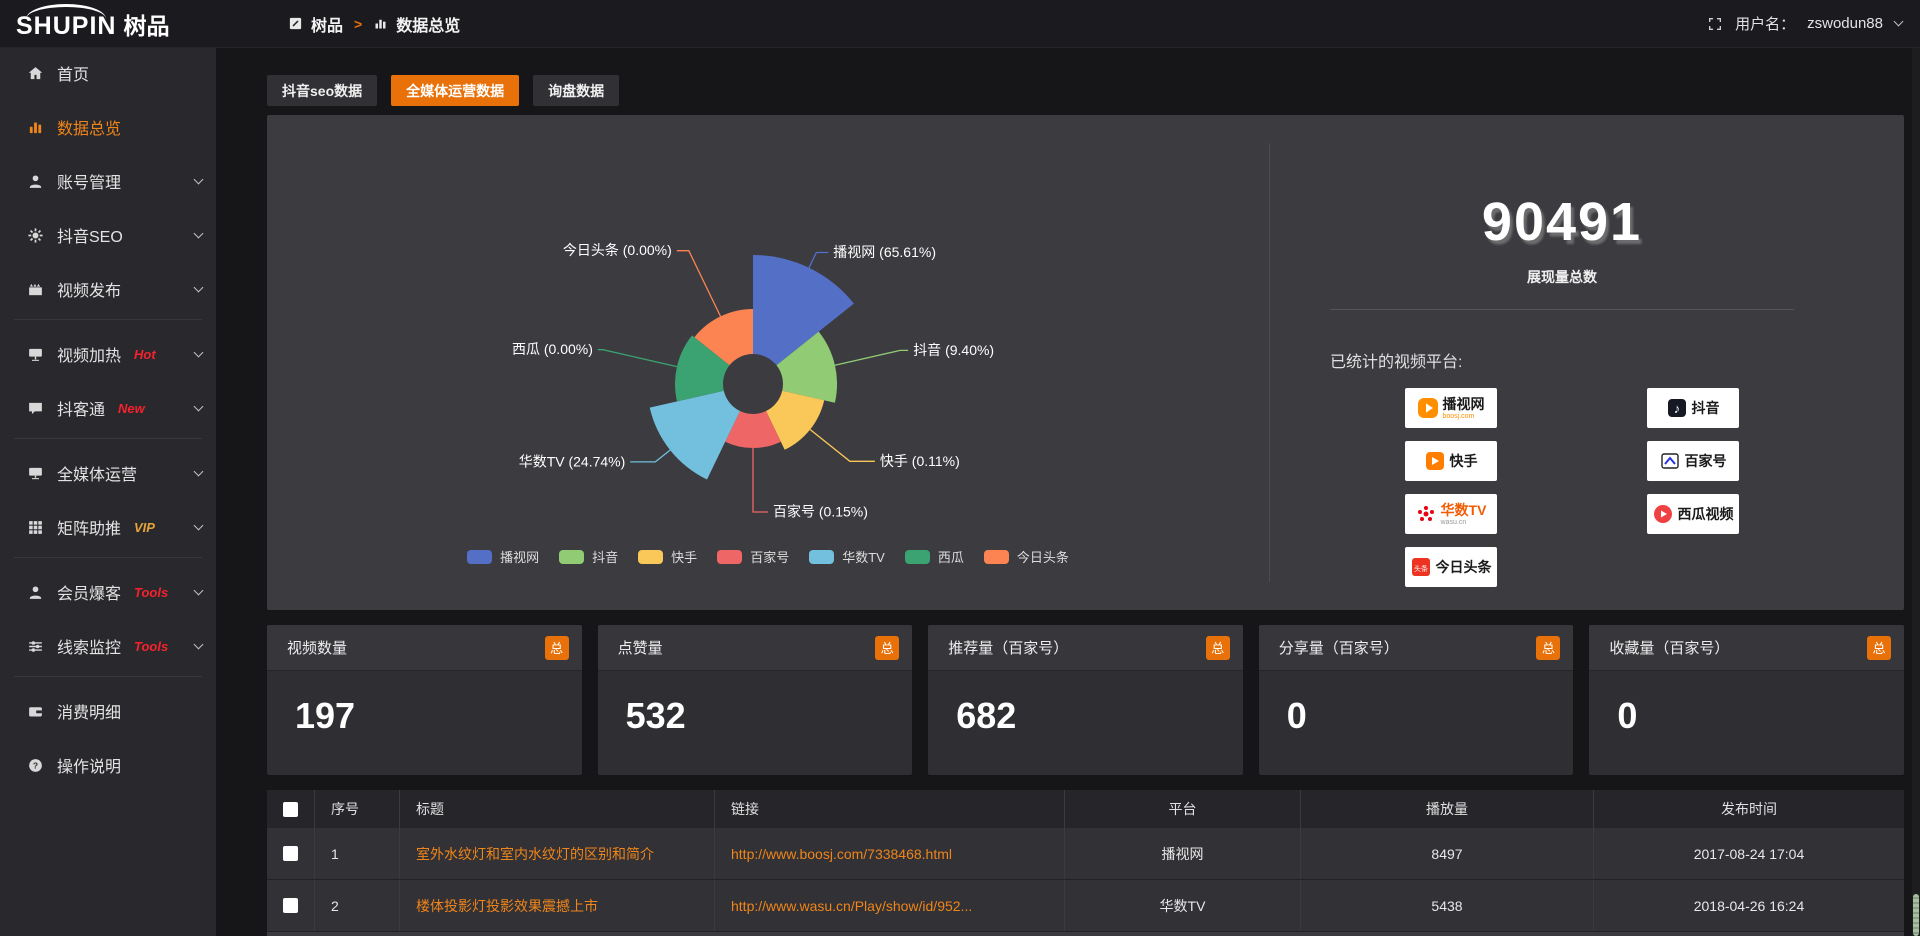  What do you see at coordinates (131, 408) in the screenshot?
I see `sidebar-item-tag: New` at bounding box center [131, 408].